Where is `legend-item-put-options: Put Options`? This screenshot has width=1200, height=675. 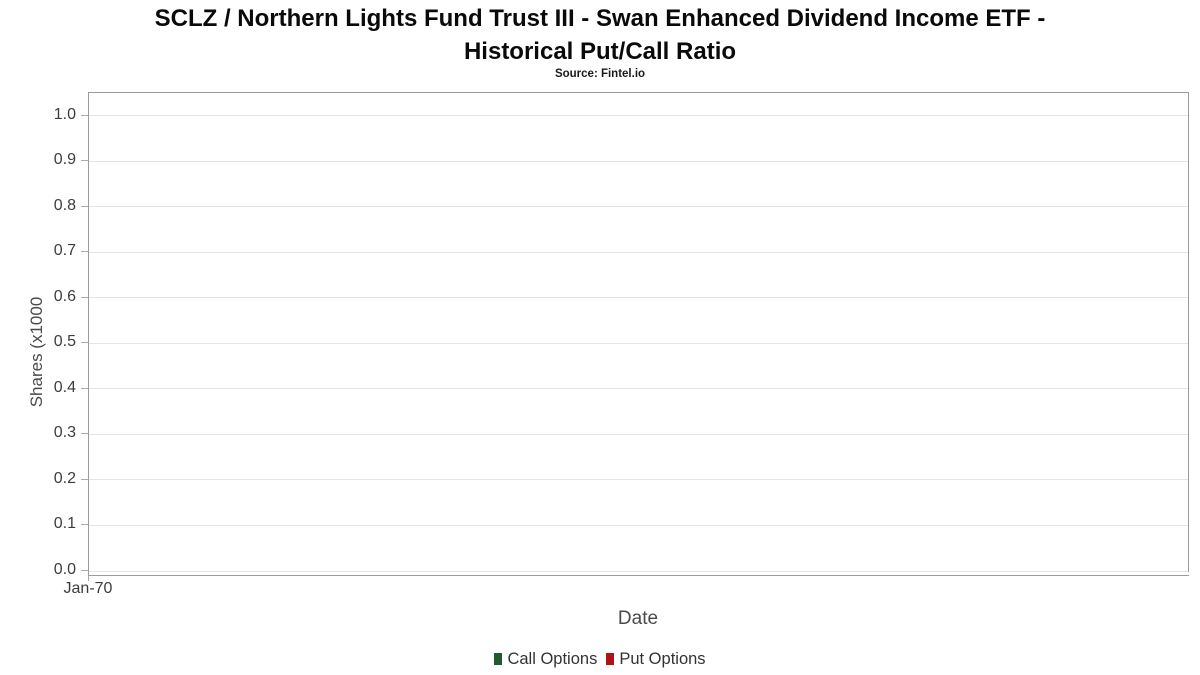
legend-item-put-options: Put Options is located at coordinates (656, 659).